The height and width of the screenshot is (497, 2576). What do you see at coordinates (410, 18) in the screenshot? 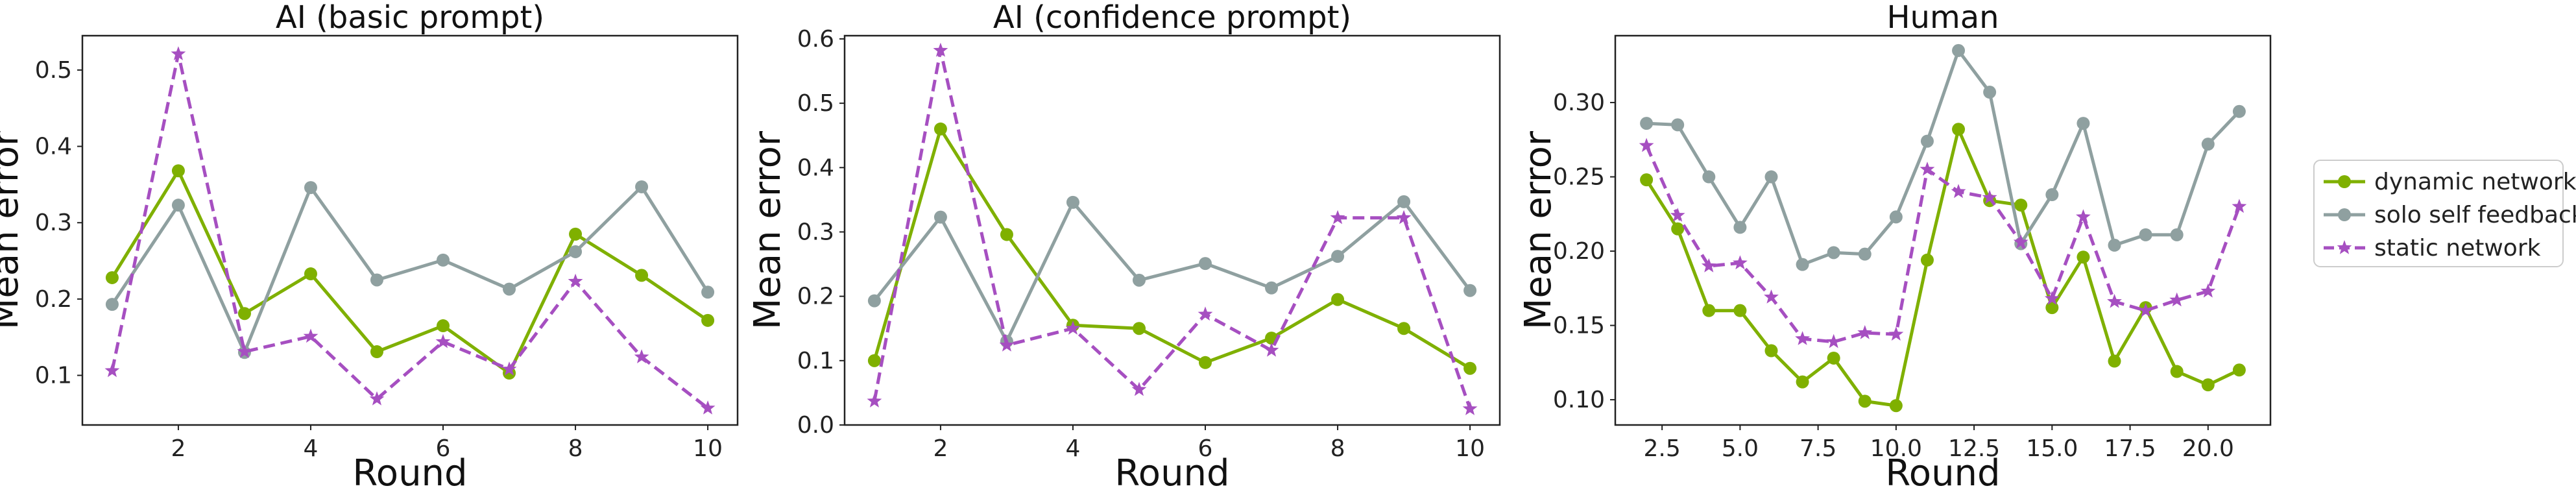
I see `chart-title: AI (basic prompt)` at bounding box center [410, 18].